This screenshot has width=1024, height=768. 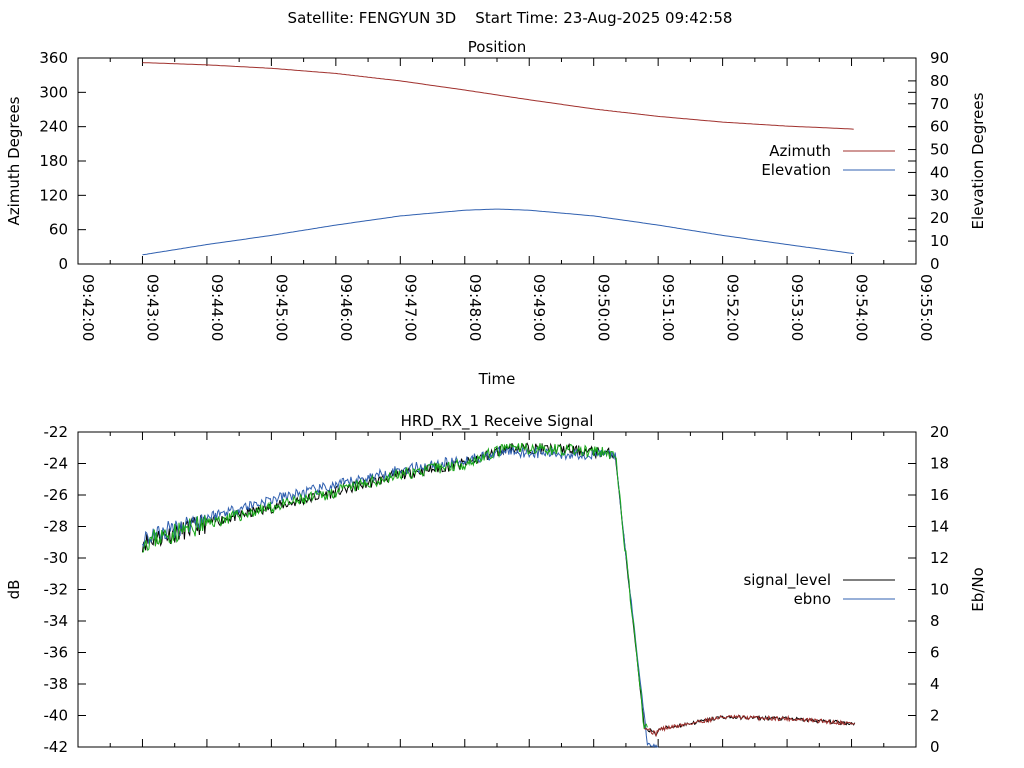 What do you see at coordinates (935, 716) in the screenshot?
I see `y2-tick-label: 2` at bounding box center [935, 716].